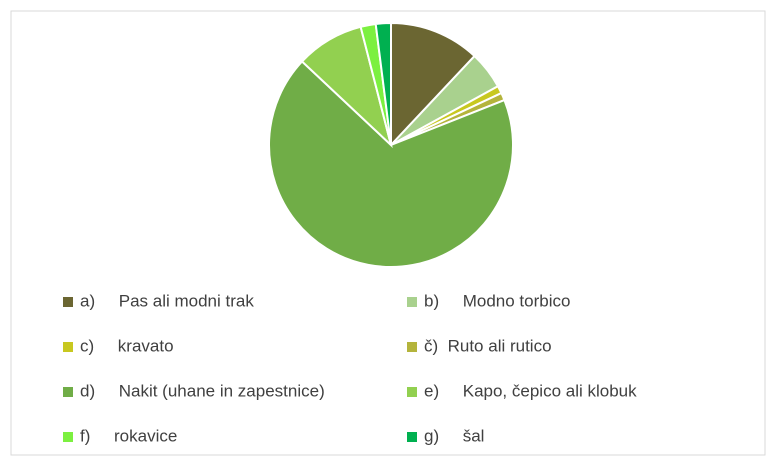 This screenshot has height=467, width=776. Describe the element at coordinates (202, 390) in the screenshot. I see `legend-label: d) Nakit (uhane in zapestnice)` at that location.